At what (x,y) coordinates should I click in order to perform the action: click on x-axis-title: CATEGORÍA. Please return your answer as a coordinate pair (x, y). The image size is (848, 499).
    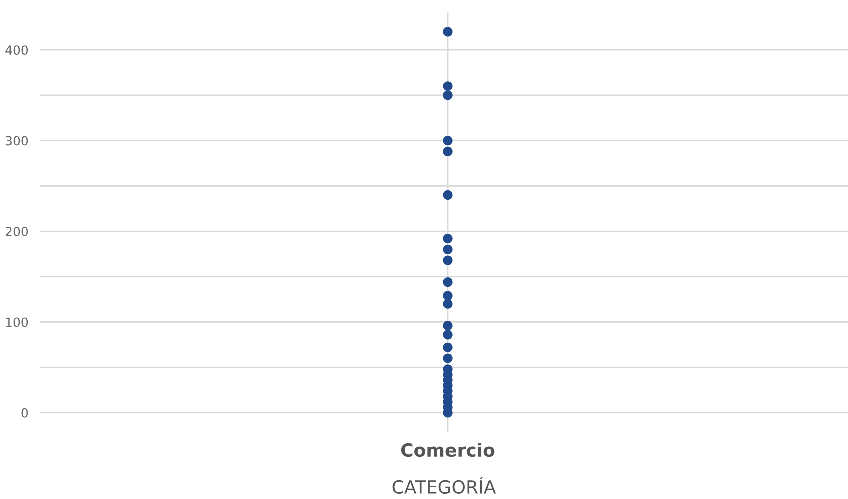
    Looking at the image, I should click on (444, 485).